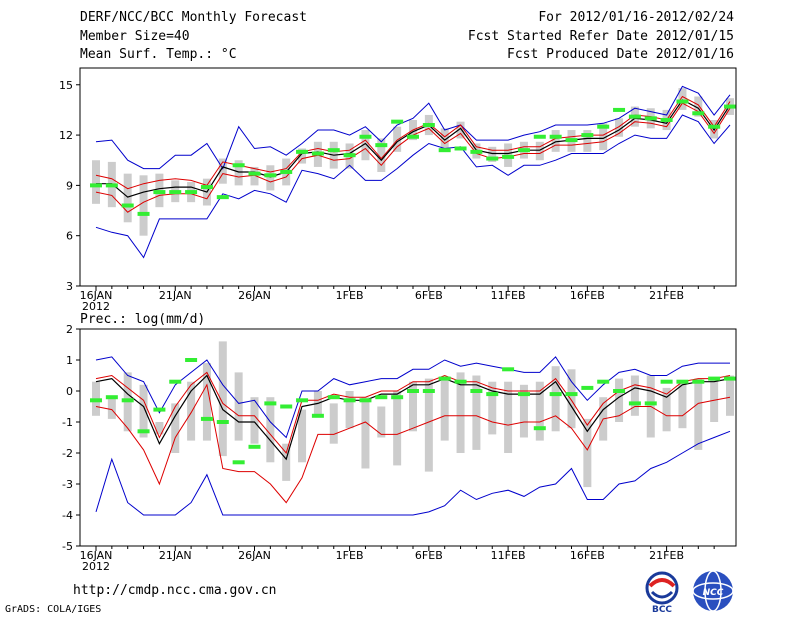 This screenshot has width=800, height=618. What do you see at coordinates (587, 555) in the screenshot?
I see `prec-xtick-label: 16FEB` at bounding box center [587, 555].